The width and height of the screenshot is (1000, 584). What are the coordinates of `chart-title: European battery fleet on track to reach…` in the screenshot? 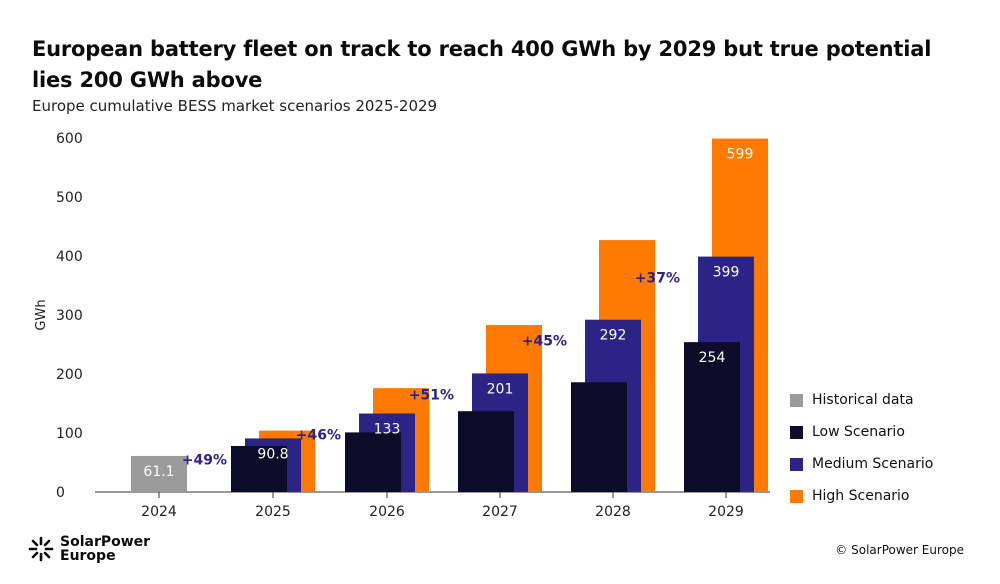 It's located at (482, 64).